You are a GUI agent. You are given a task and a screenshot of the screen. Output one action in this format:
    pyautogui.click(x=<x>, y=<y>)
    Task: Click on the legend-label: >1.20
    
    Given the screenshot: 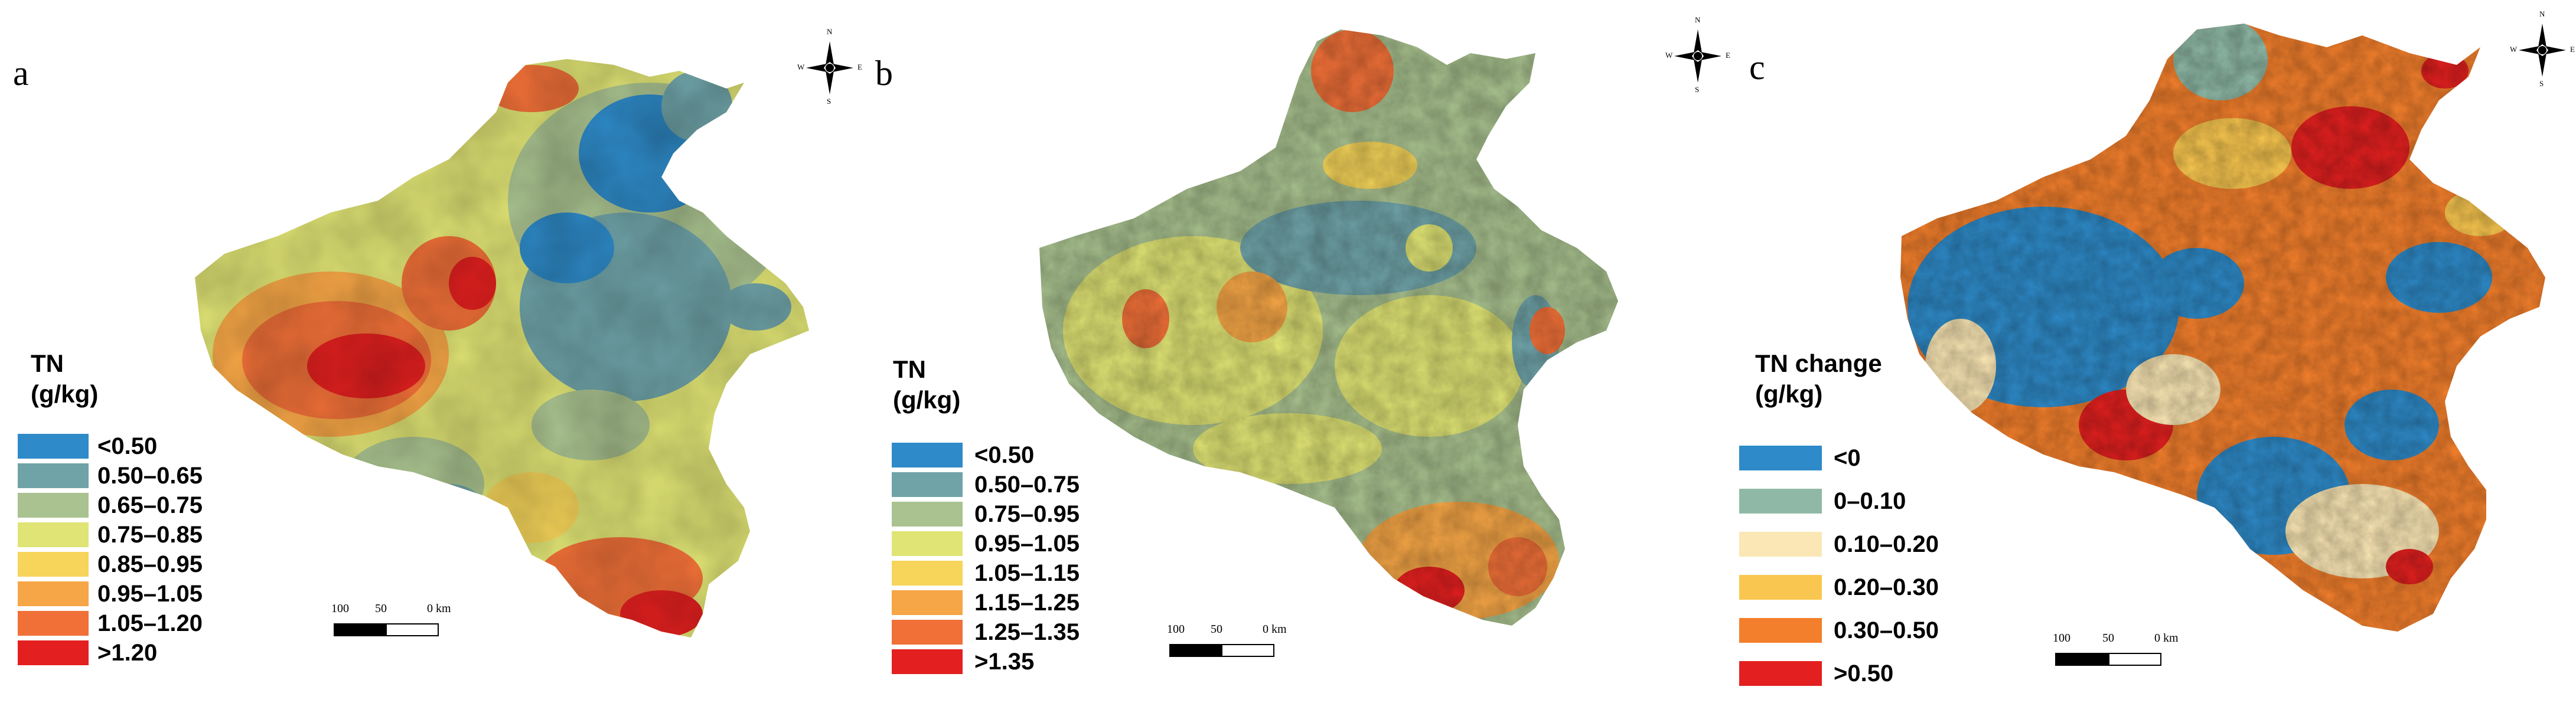 What is the action you would take?
    pyautogui.click(x=128, y=653)
    